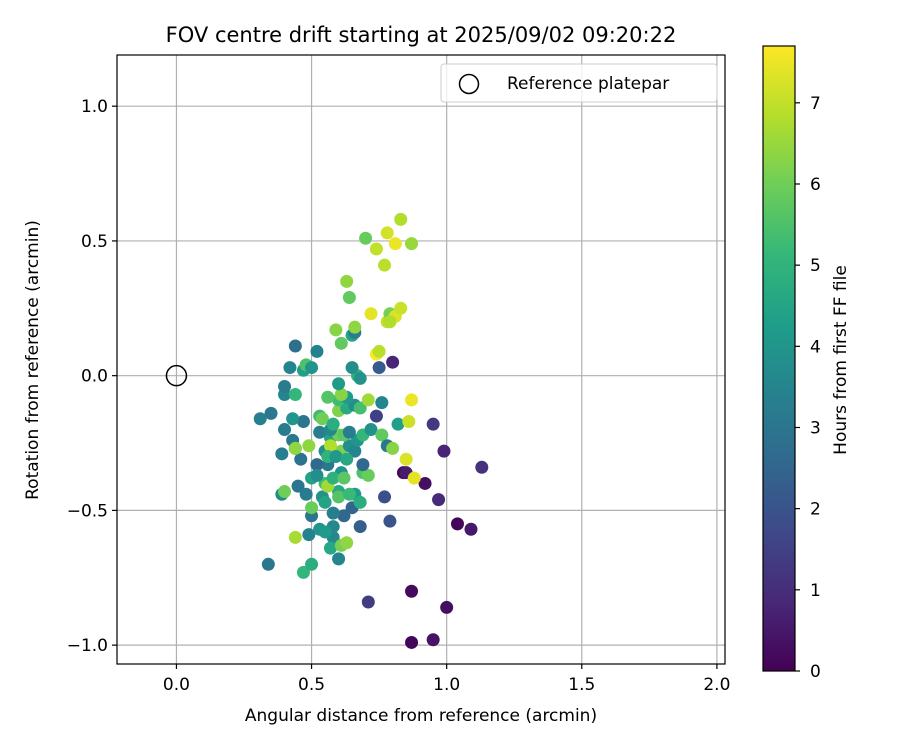 This screenshot has height=754, width=900. Describe the element at coordinates (421, 716) in the screenshot. I see `x-axis-label: Angular distance from reference (arcmin)` at that location.